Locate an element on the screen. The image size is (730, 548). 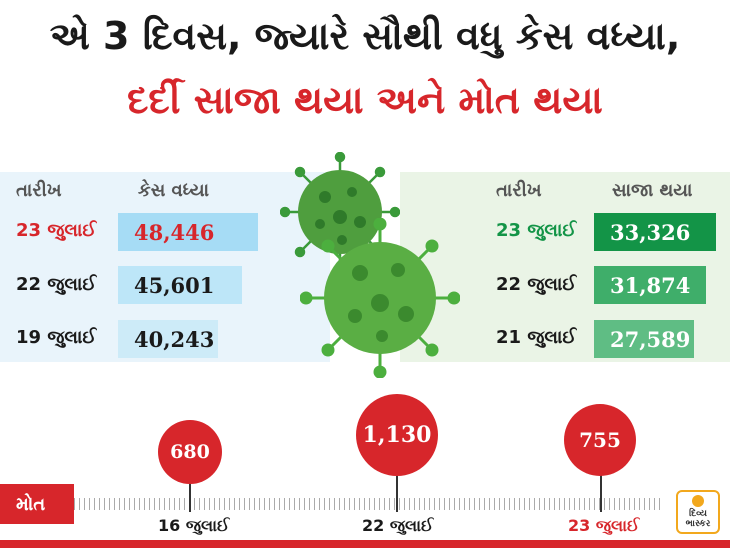
recovered-date-2: 22 જુલાઈ is located at coordinates (536, 284).